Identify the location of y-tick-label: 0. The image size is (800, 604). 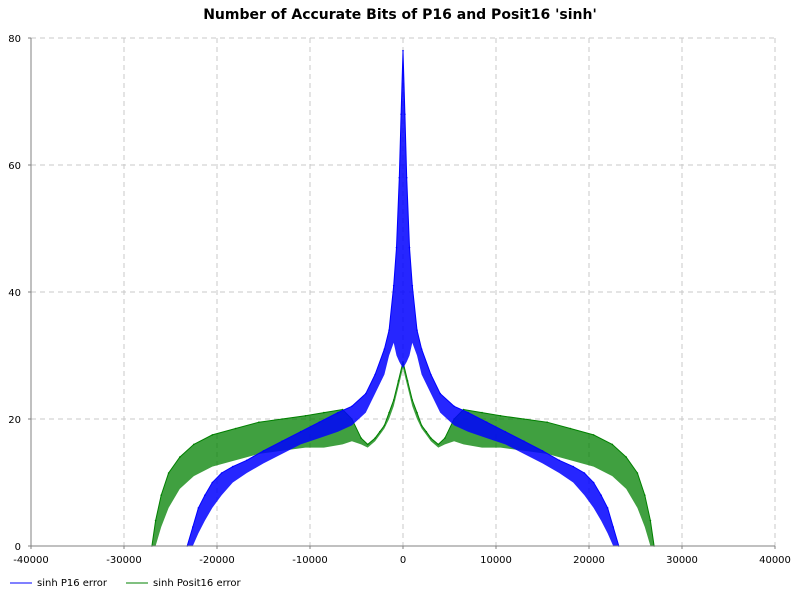
(18, 547).